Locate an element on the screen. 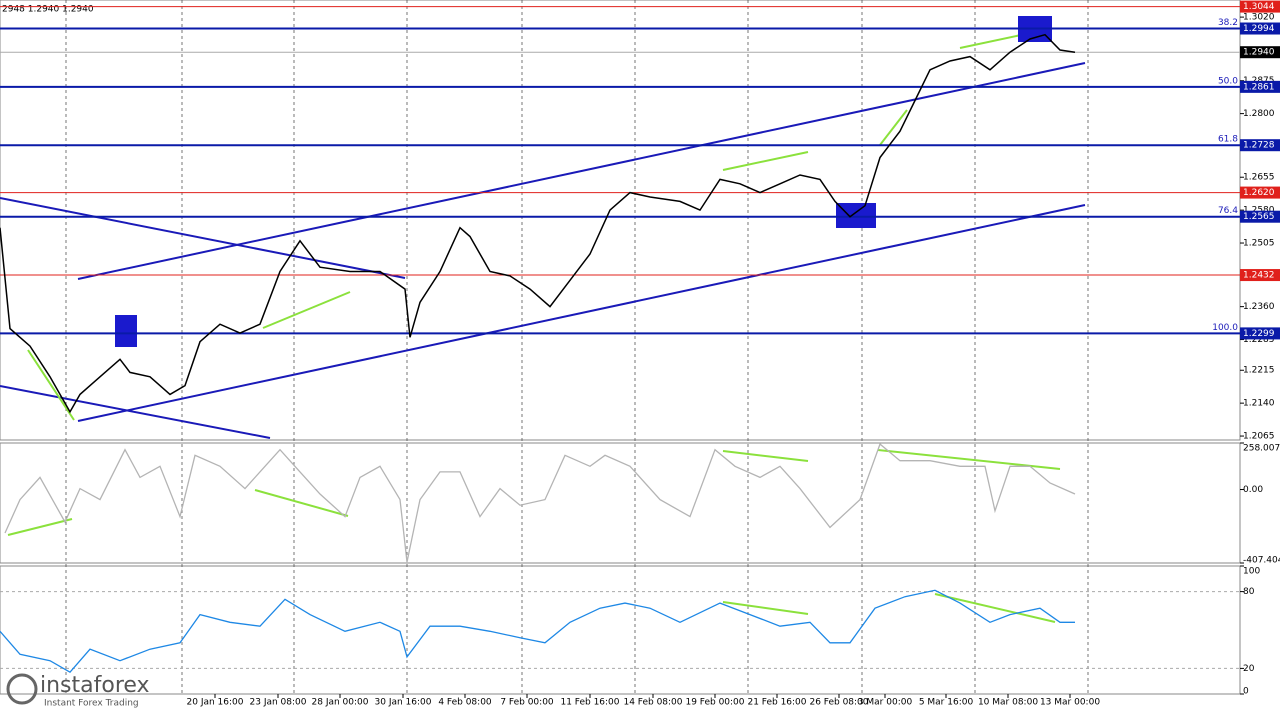  y-tick-label: 80 is located at coordinates (1249, 592).